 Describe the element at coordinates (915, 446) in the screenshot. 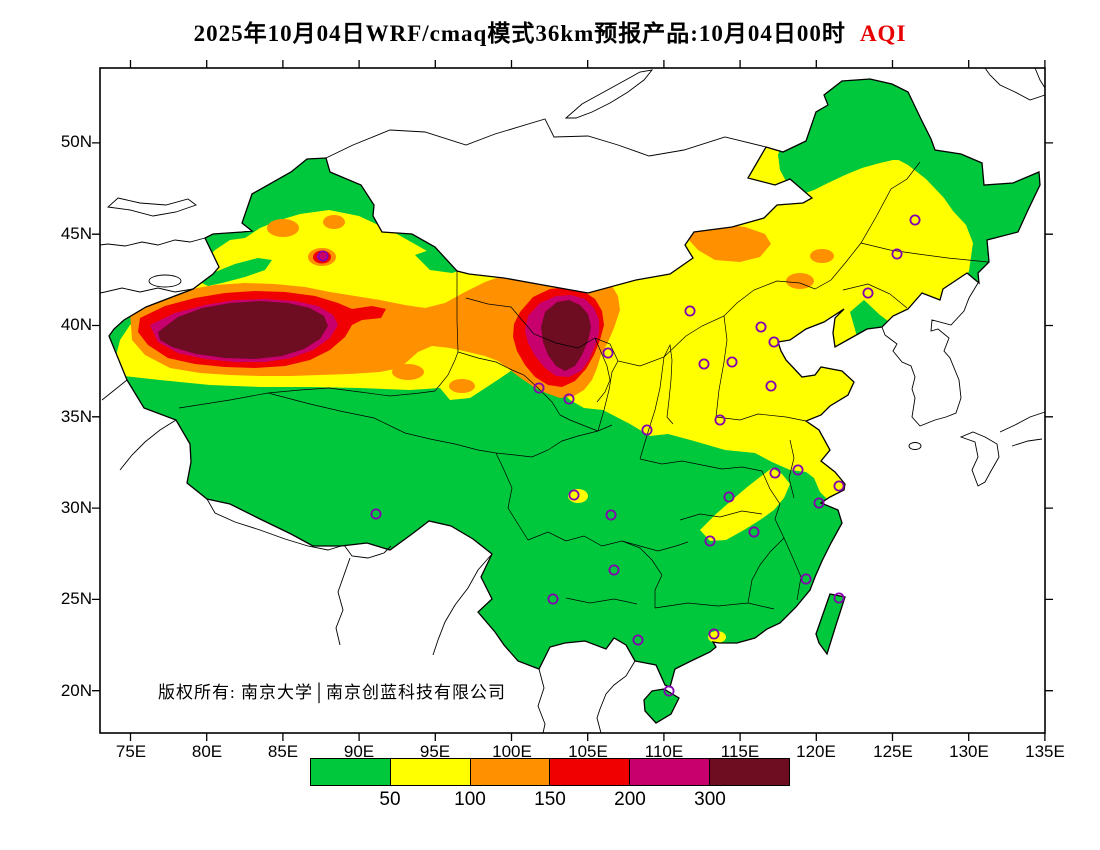

I see `jeju-island` at that location.